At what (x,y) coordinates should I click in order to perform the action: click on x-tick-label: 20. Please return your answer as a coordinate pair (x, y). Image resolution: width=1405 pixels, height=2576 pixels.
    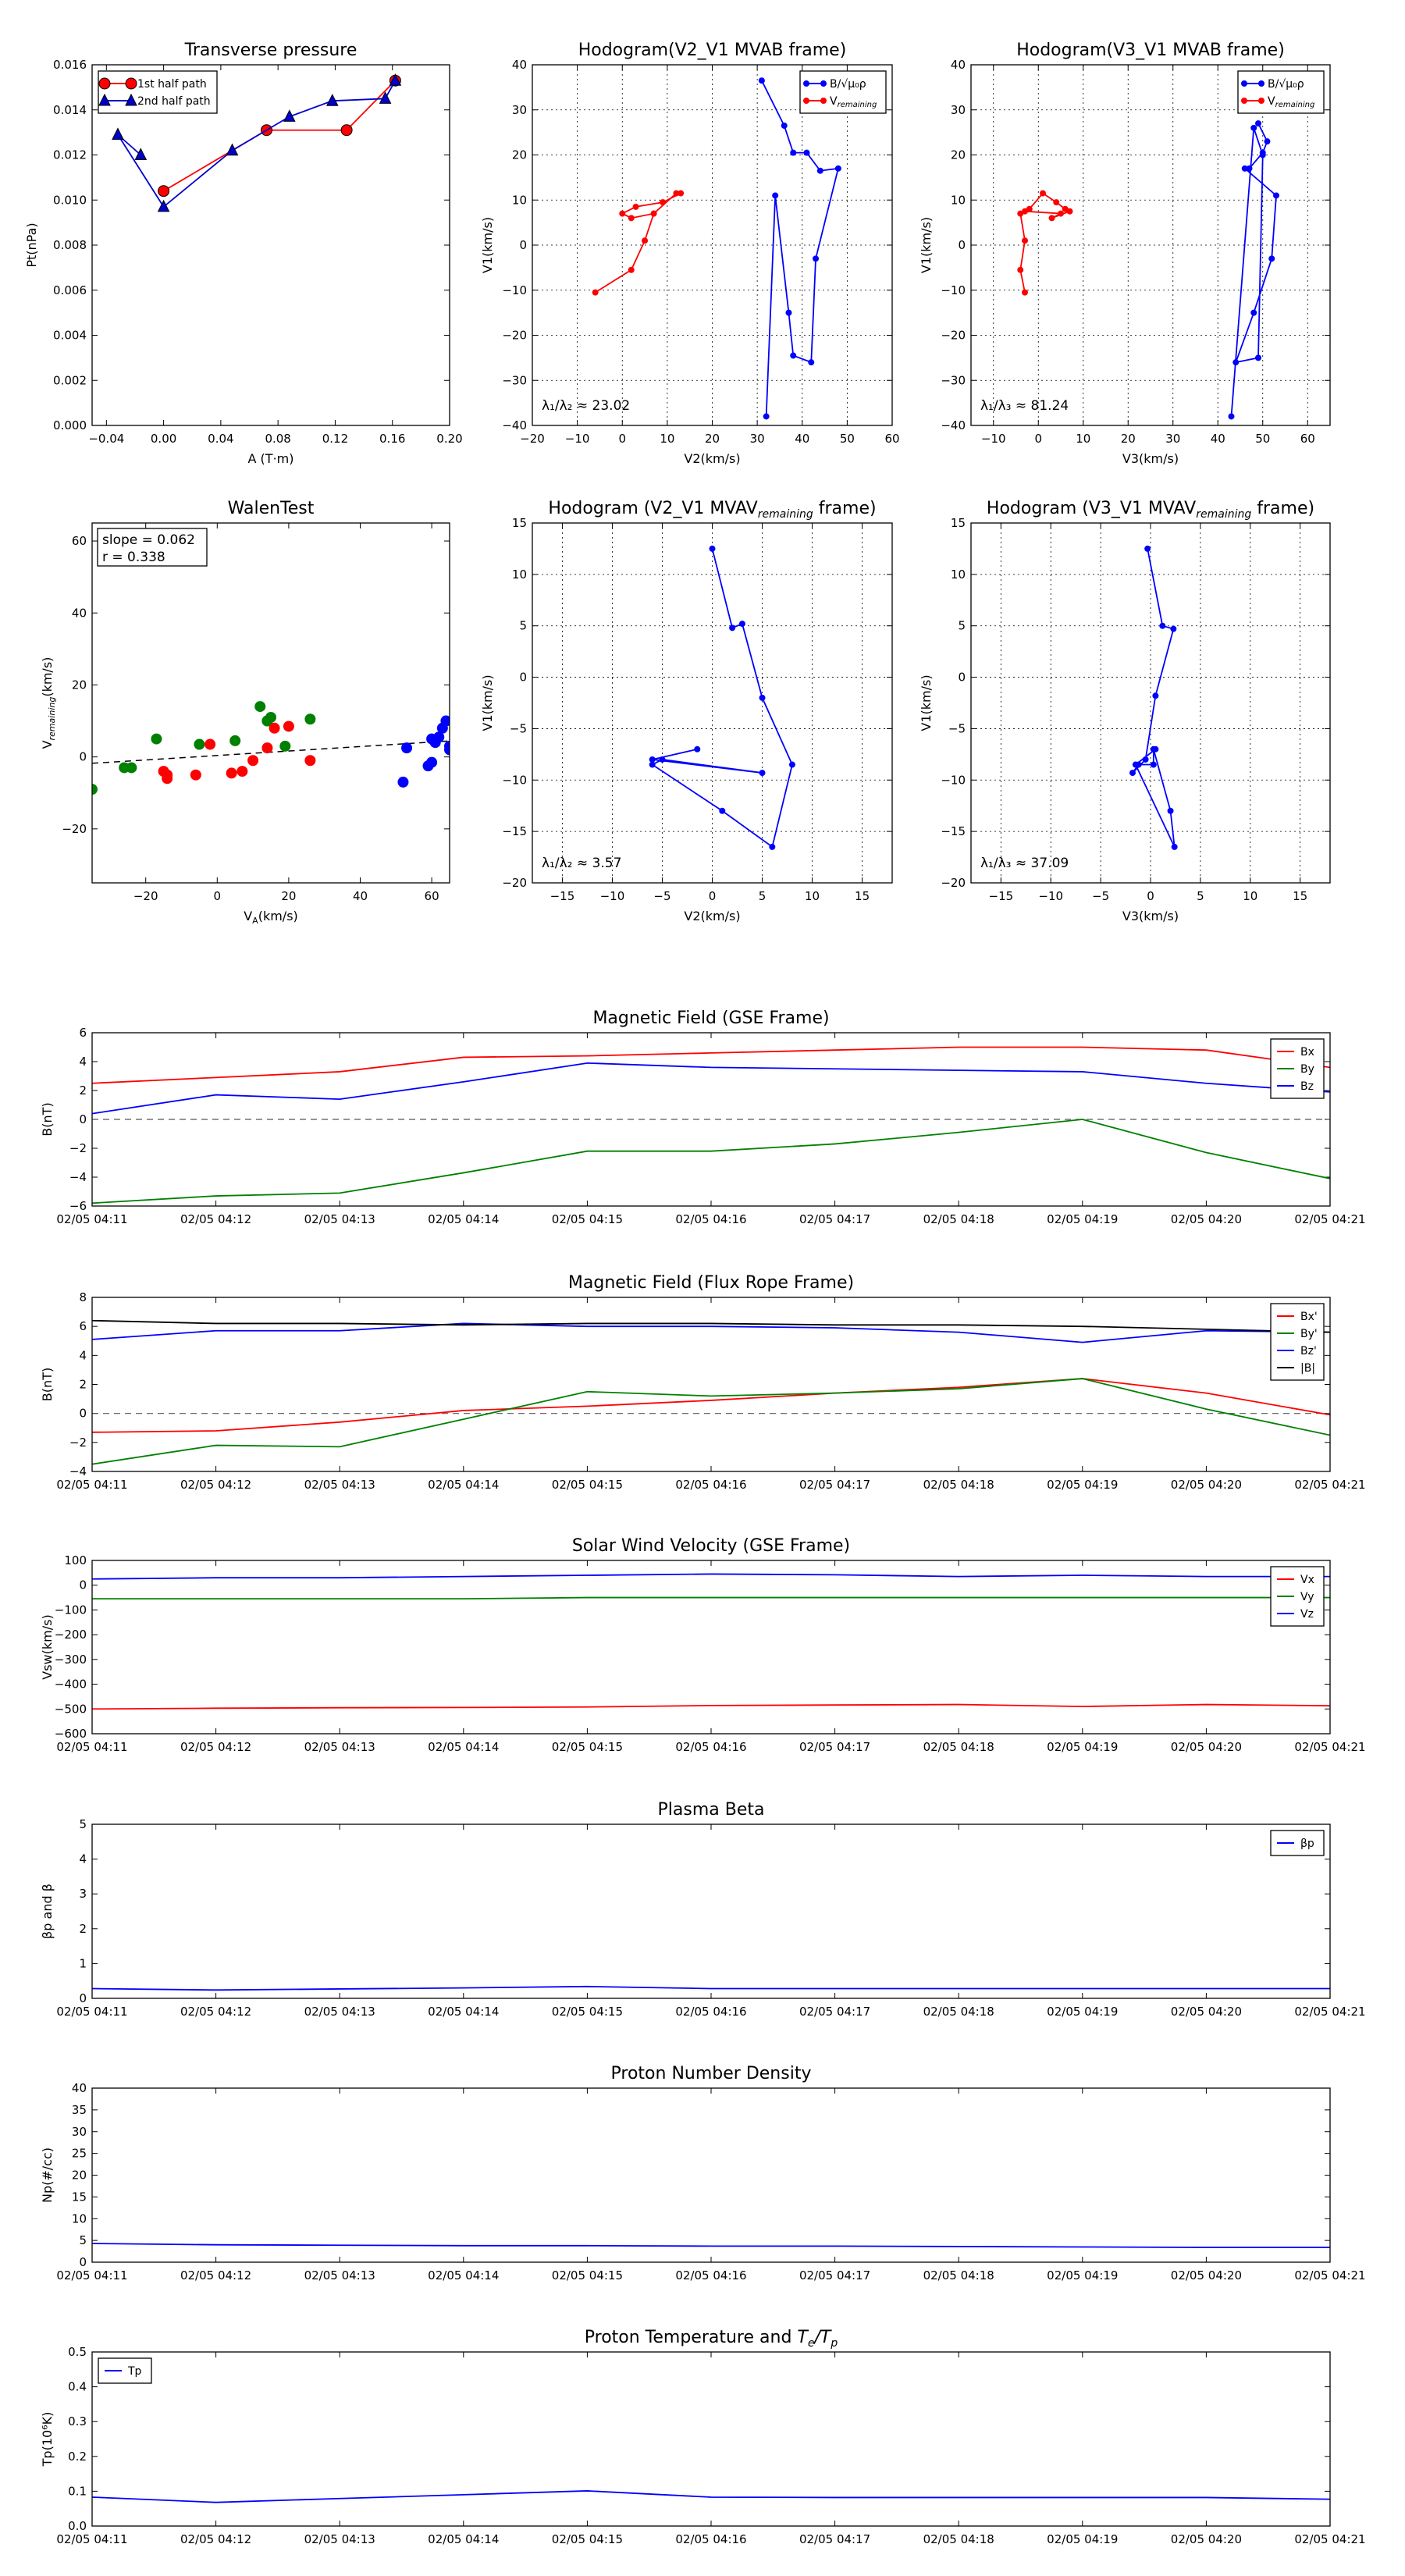
    Looking at the image, I should click on (1129, 439).